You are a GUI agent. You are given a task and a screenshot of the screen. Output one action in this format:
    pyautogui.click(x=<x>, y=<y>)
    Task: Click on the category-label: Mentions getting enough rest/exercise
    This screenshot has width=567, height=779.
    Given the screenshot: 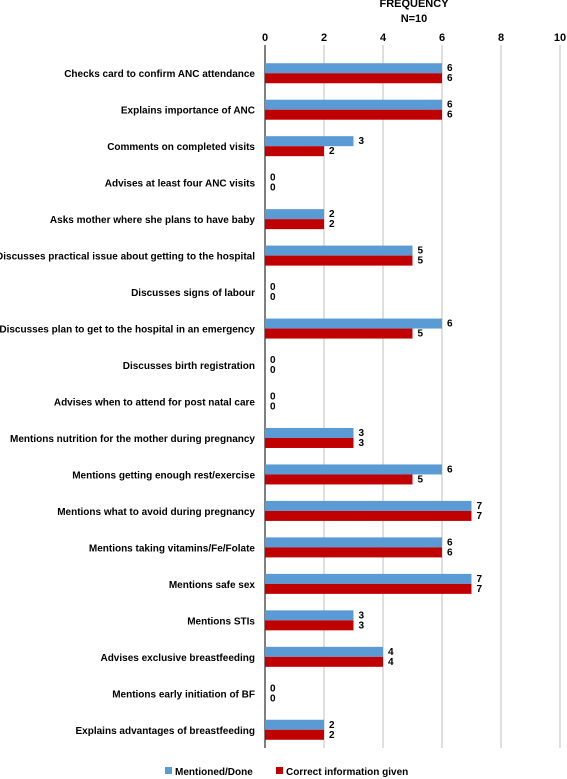 What is the action you would take?
    pyautogui.click(x=163, y=475)
    